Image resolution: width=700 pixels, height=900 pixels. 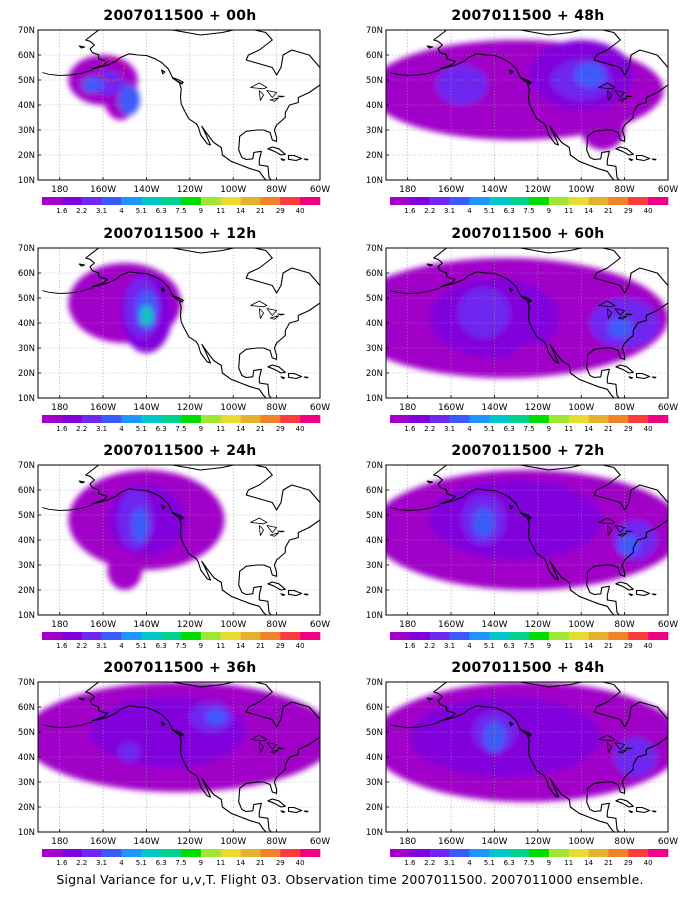 I want to click on panel-title: 2007011500 + 36h, so click(x=180, y=668).